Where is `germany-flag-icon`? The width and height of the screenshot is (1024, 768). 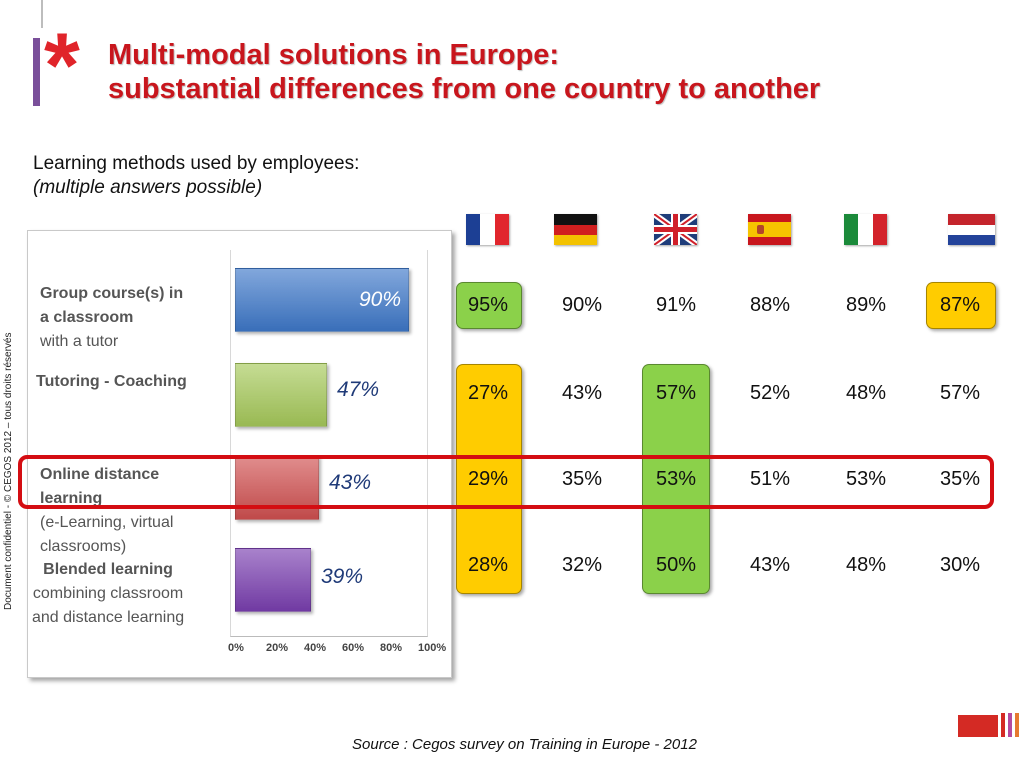
germany-flag-icon is located at coordinates (575, 229).